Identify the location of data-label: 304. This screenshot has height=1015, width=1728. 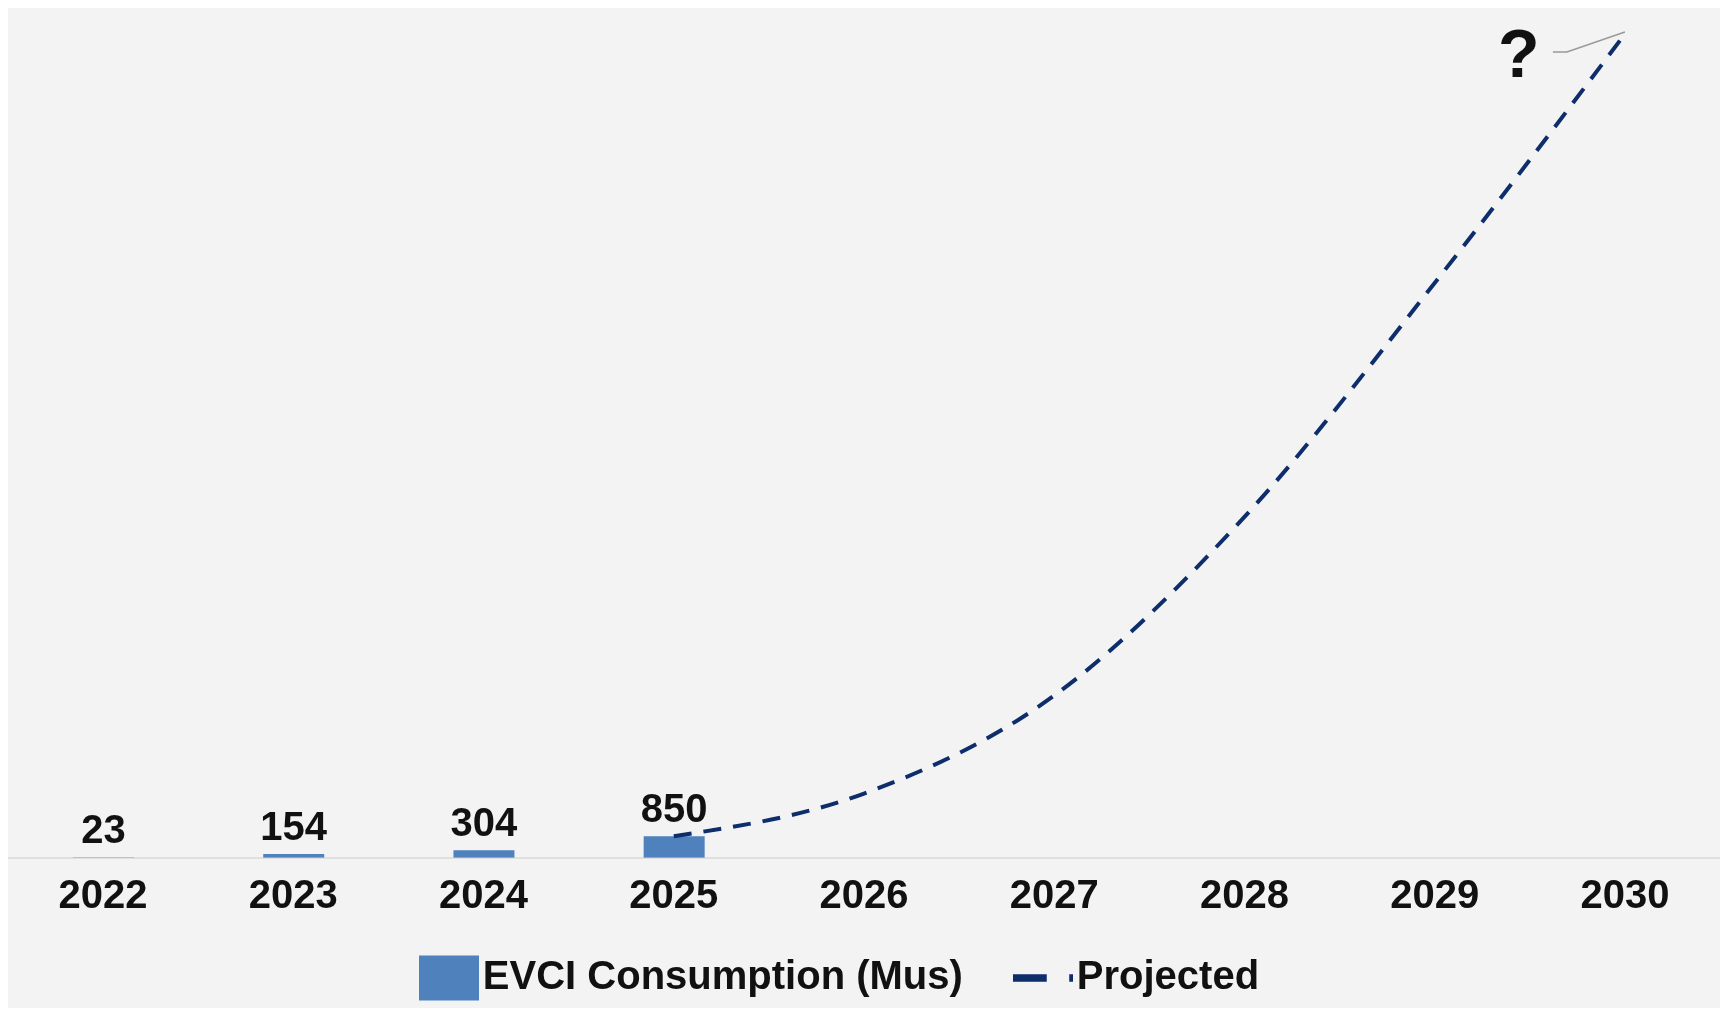
(484, 822).